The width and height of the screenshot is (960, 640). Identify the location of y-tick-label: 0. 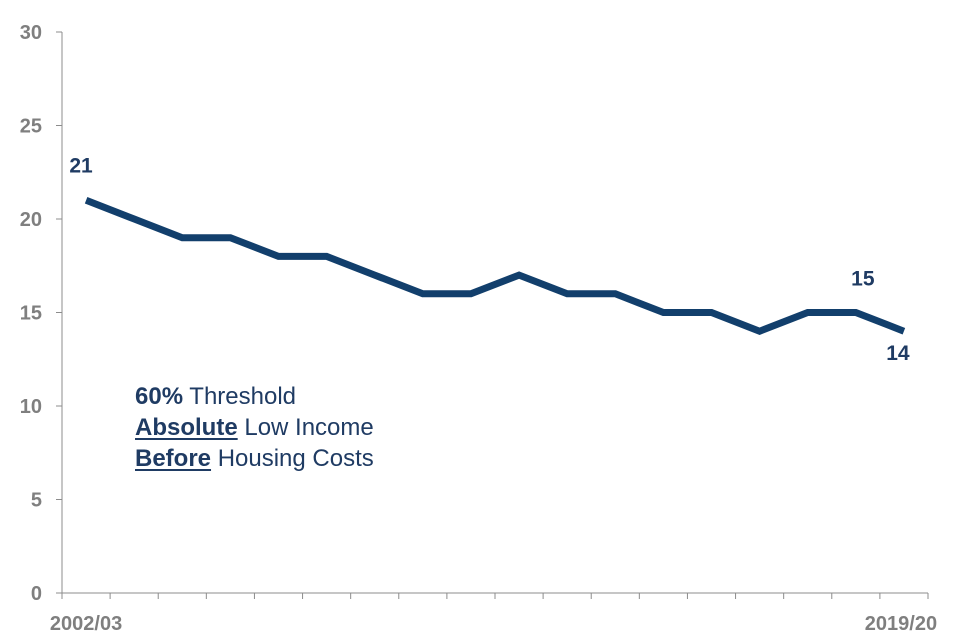
(36, 594).